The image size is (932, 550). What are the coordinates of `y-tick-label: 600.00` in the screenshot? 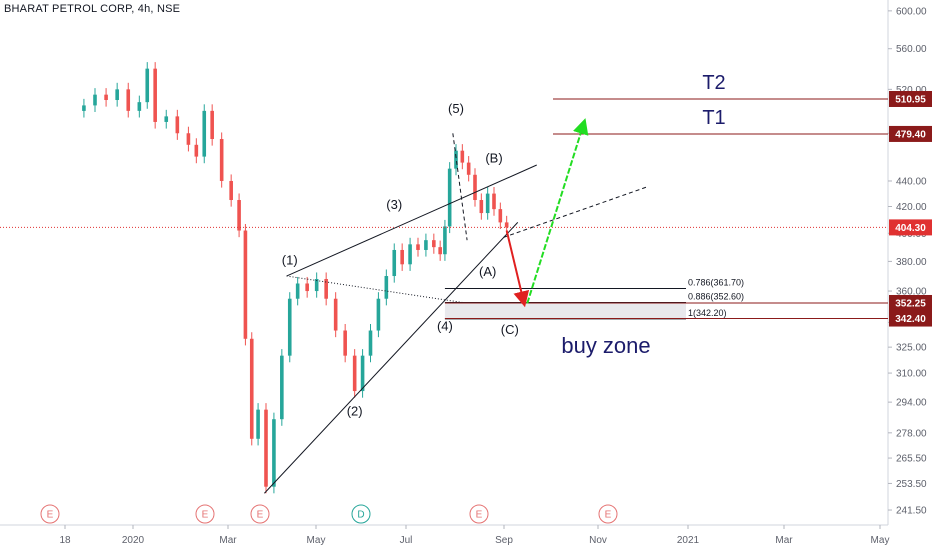 It's located at (911, 11).